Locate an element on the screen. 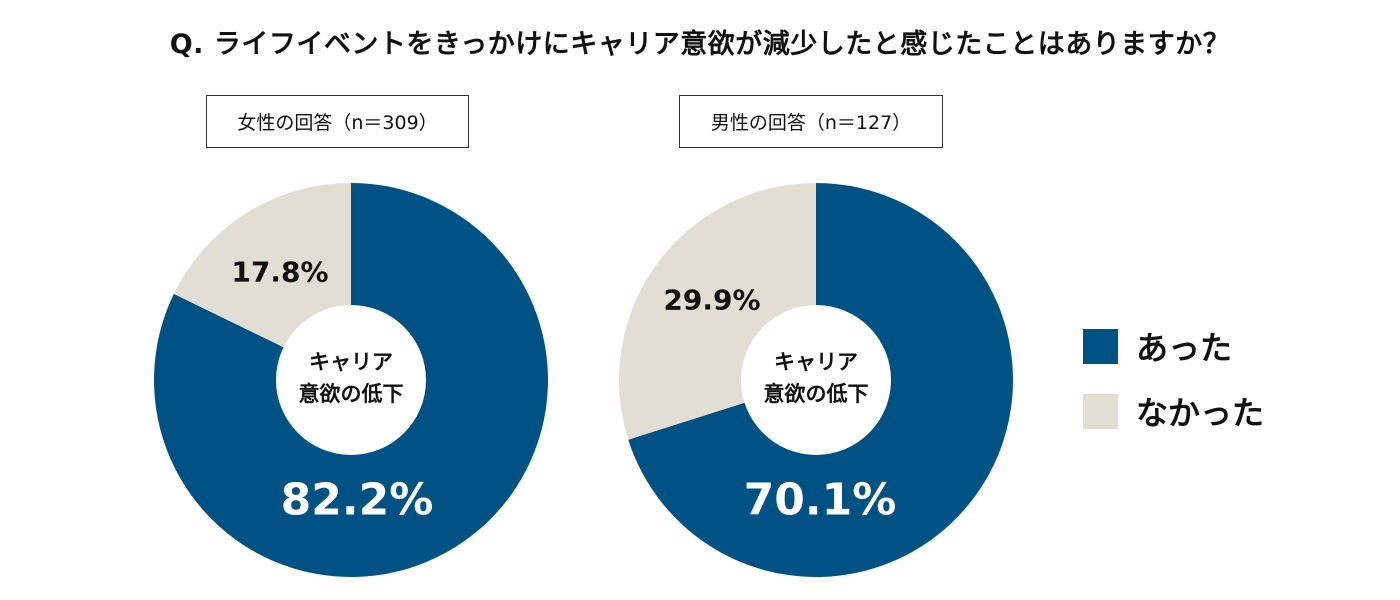  legend-item-no: なかった is located at coordinates (1173, 411).